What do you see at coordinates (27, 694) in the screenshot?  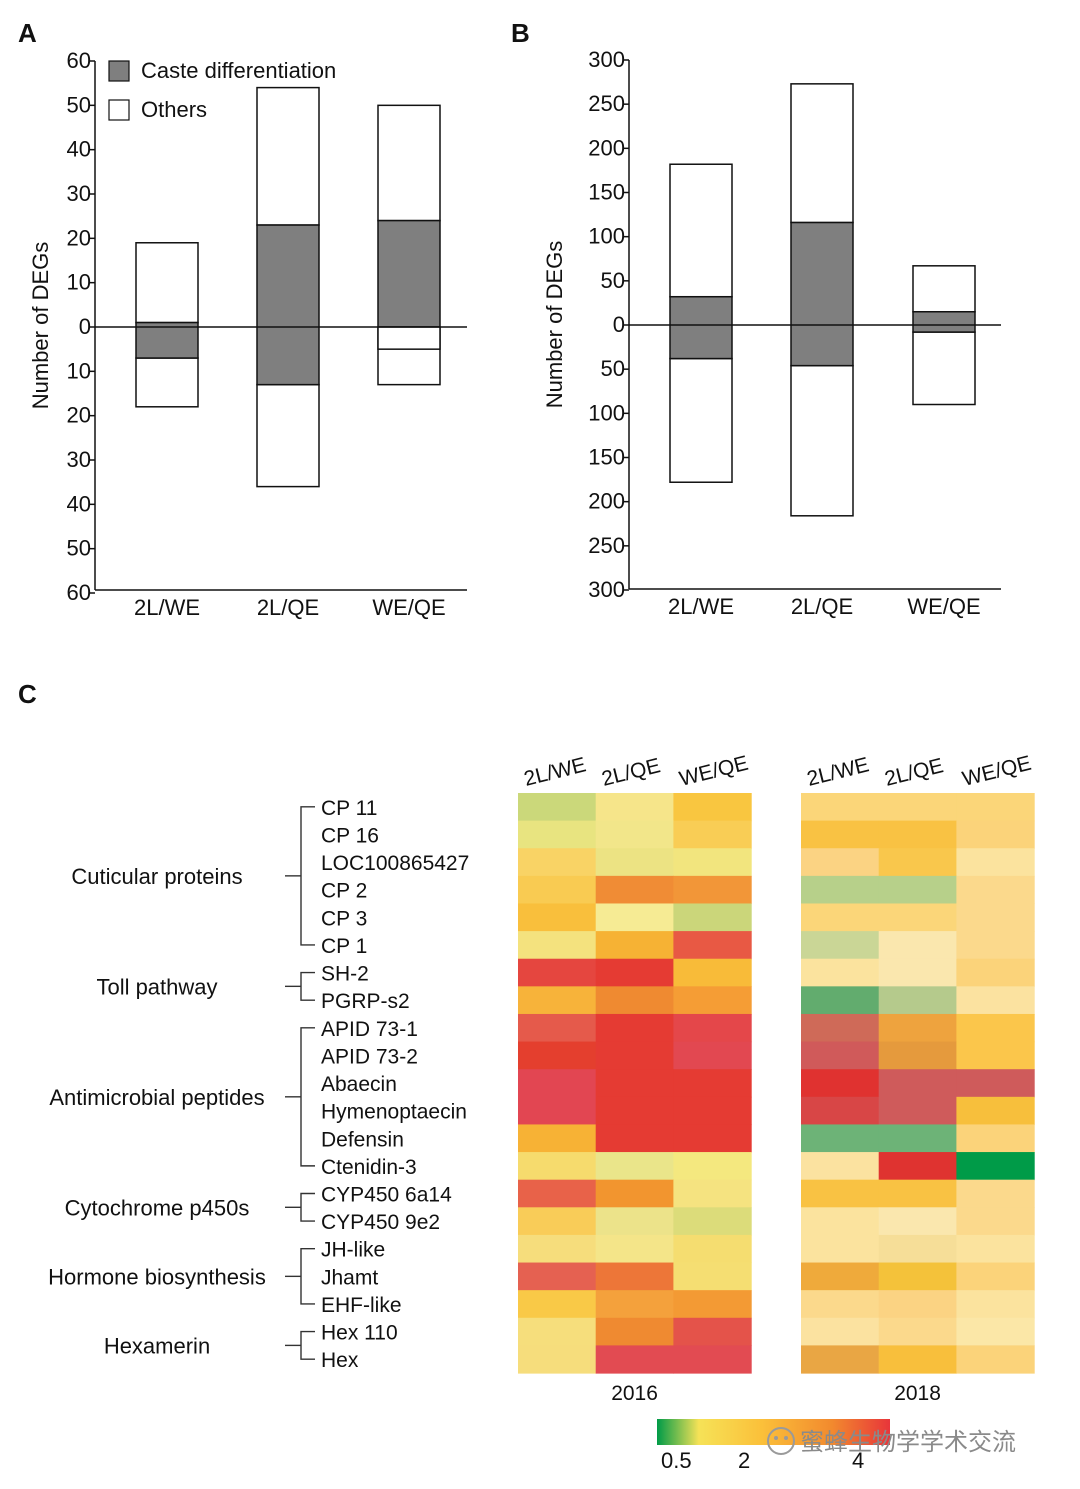 I see `panel-letter-c: C` at bounding box center [27, 694].